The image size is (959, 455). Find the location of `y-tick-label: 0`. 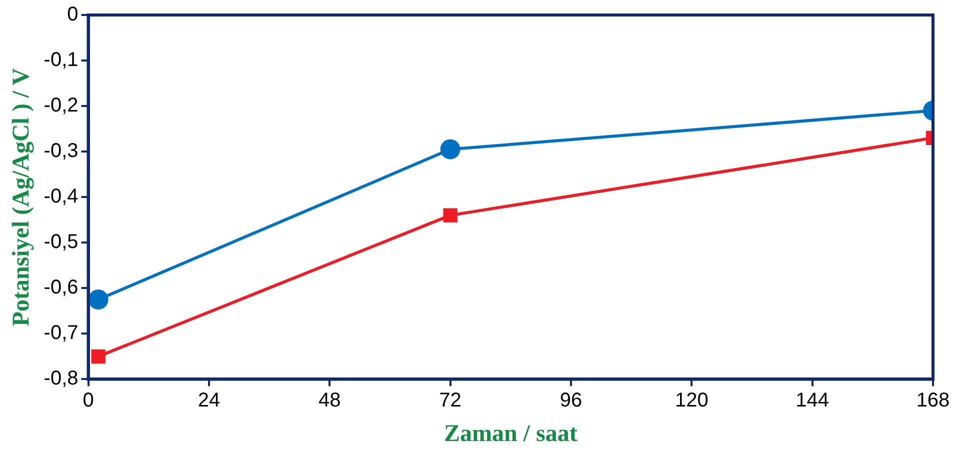

y-tick-label: 0 is located at coordinates (72, 15).